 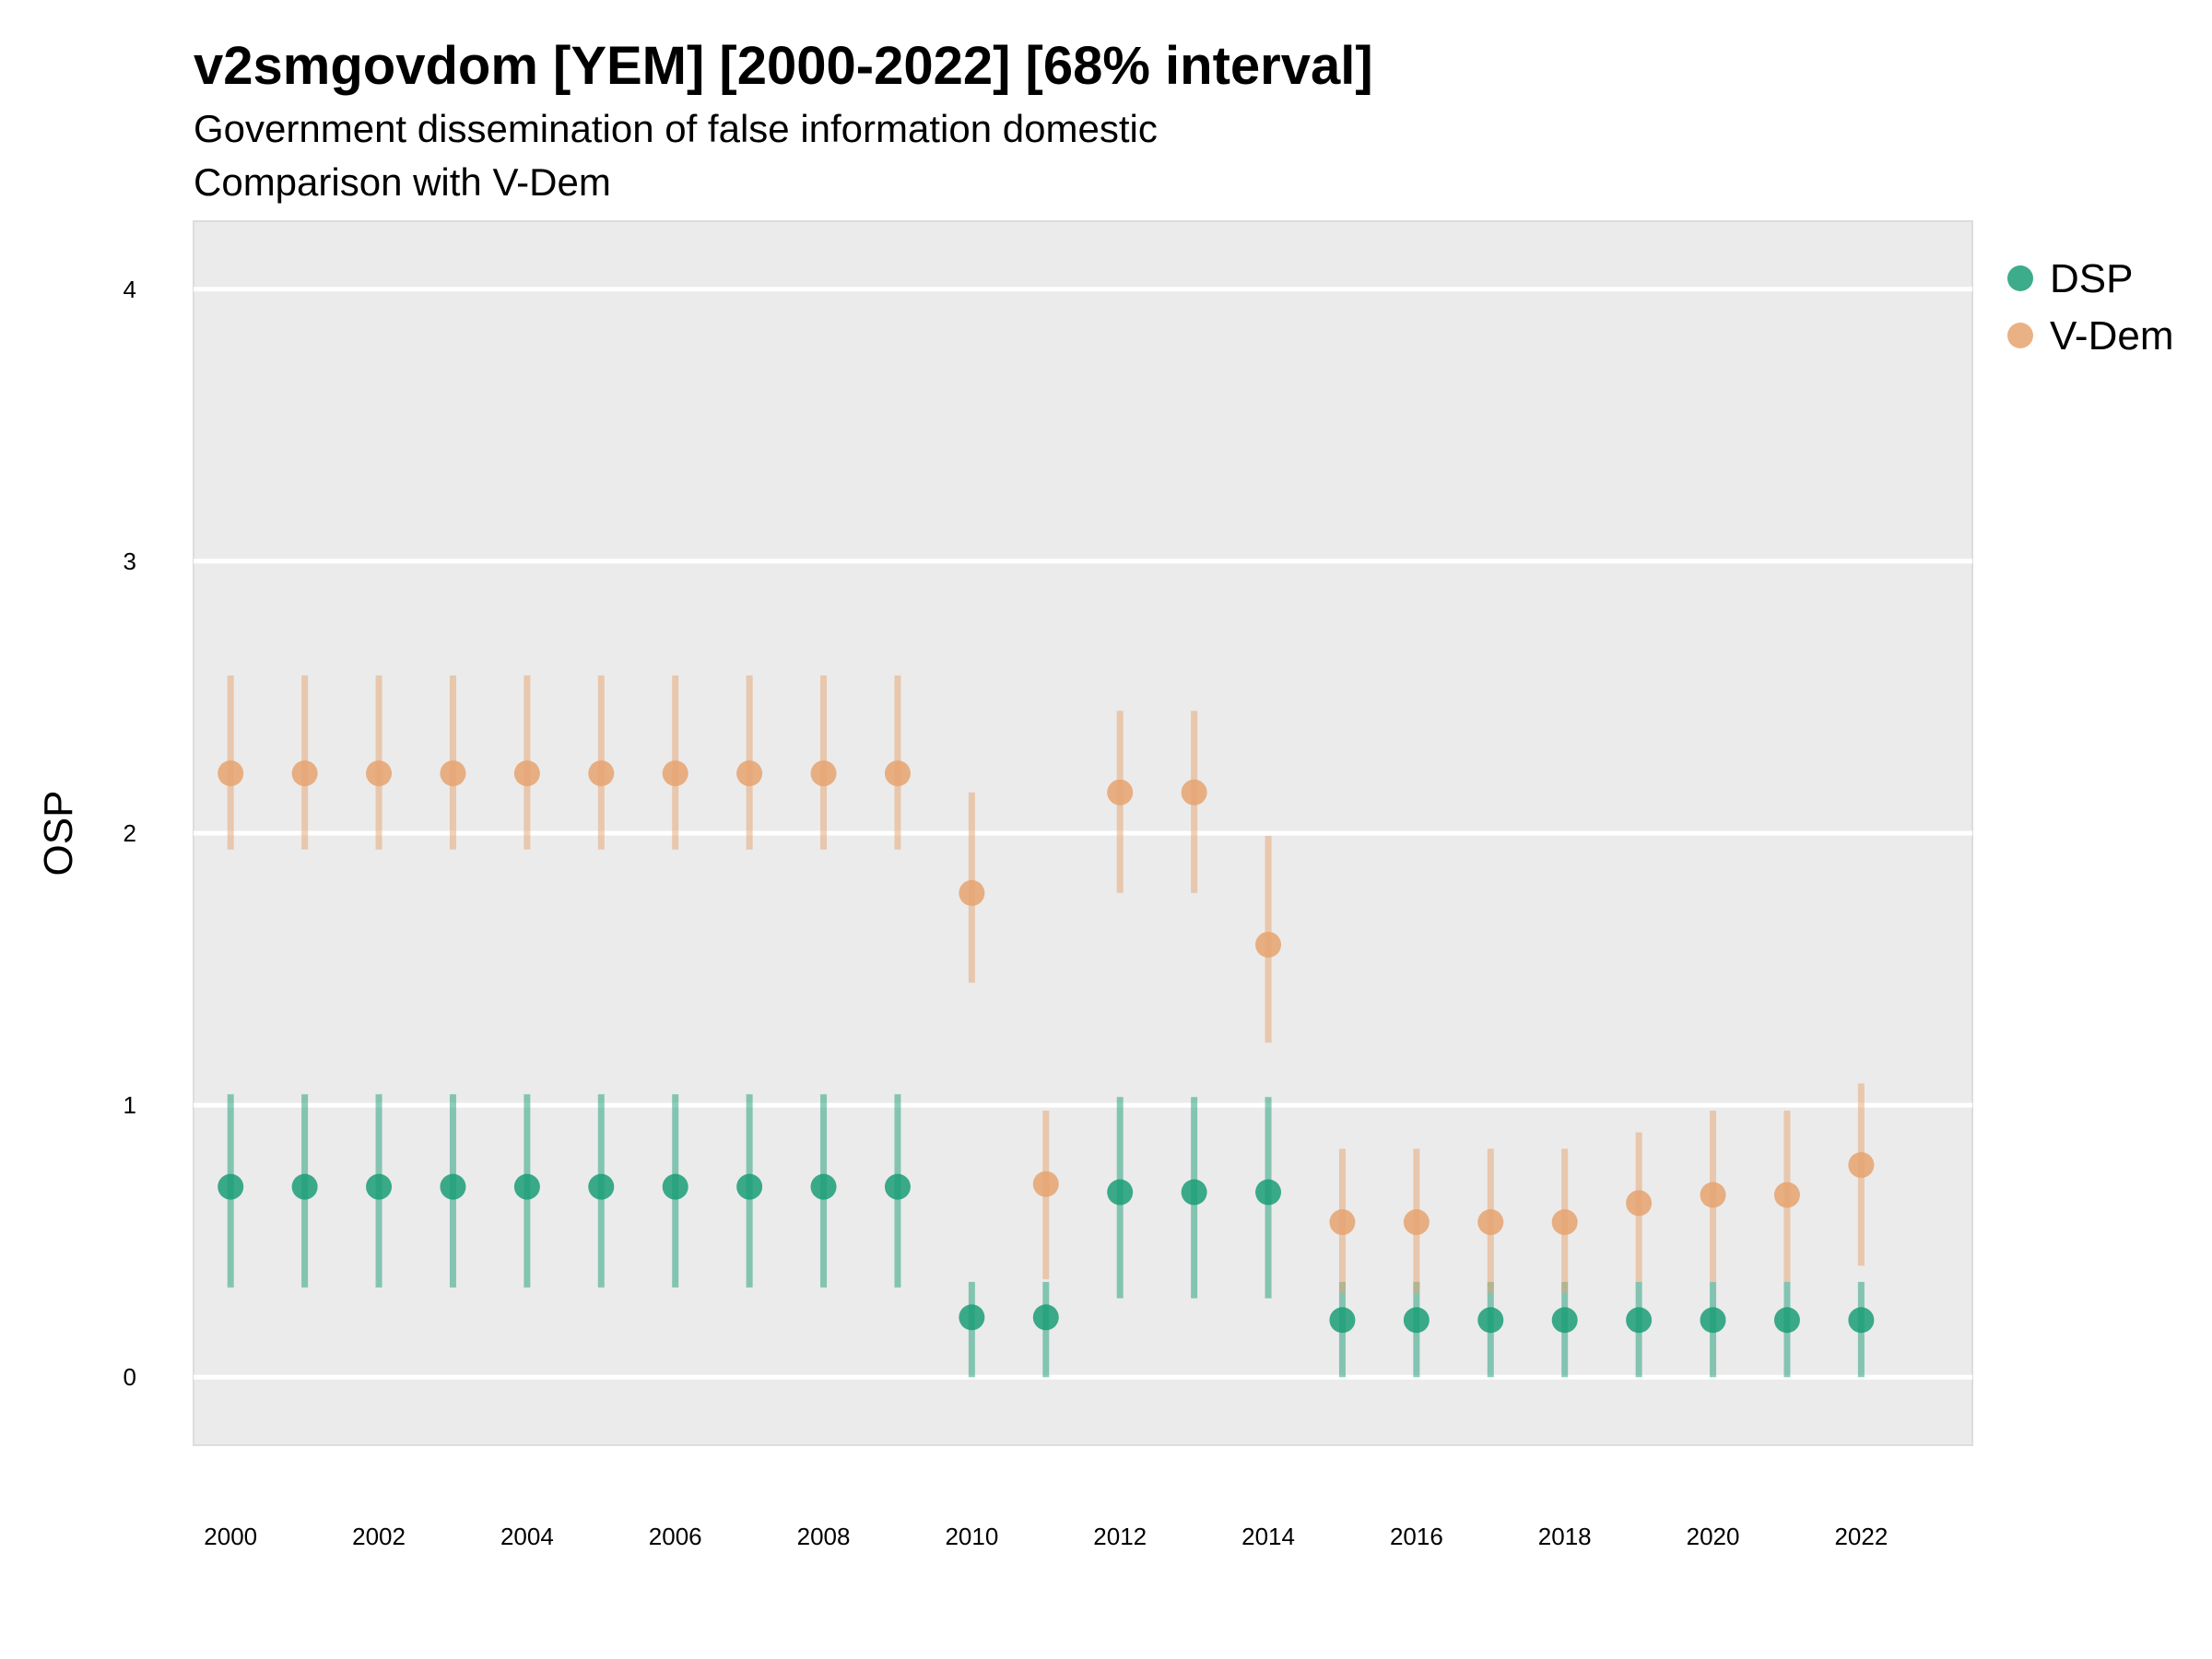 I want to click on x-tick-label: 2012, so click(x=1120, y=1536).